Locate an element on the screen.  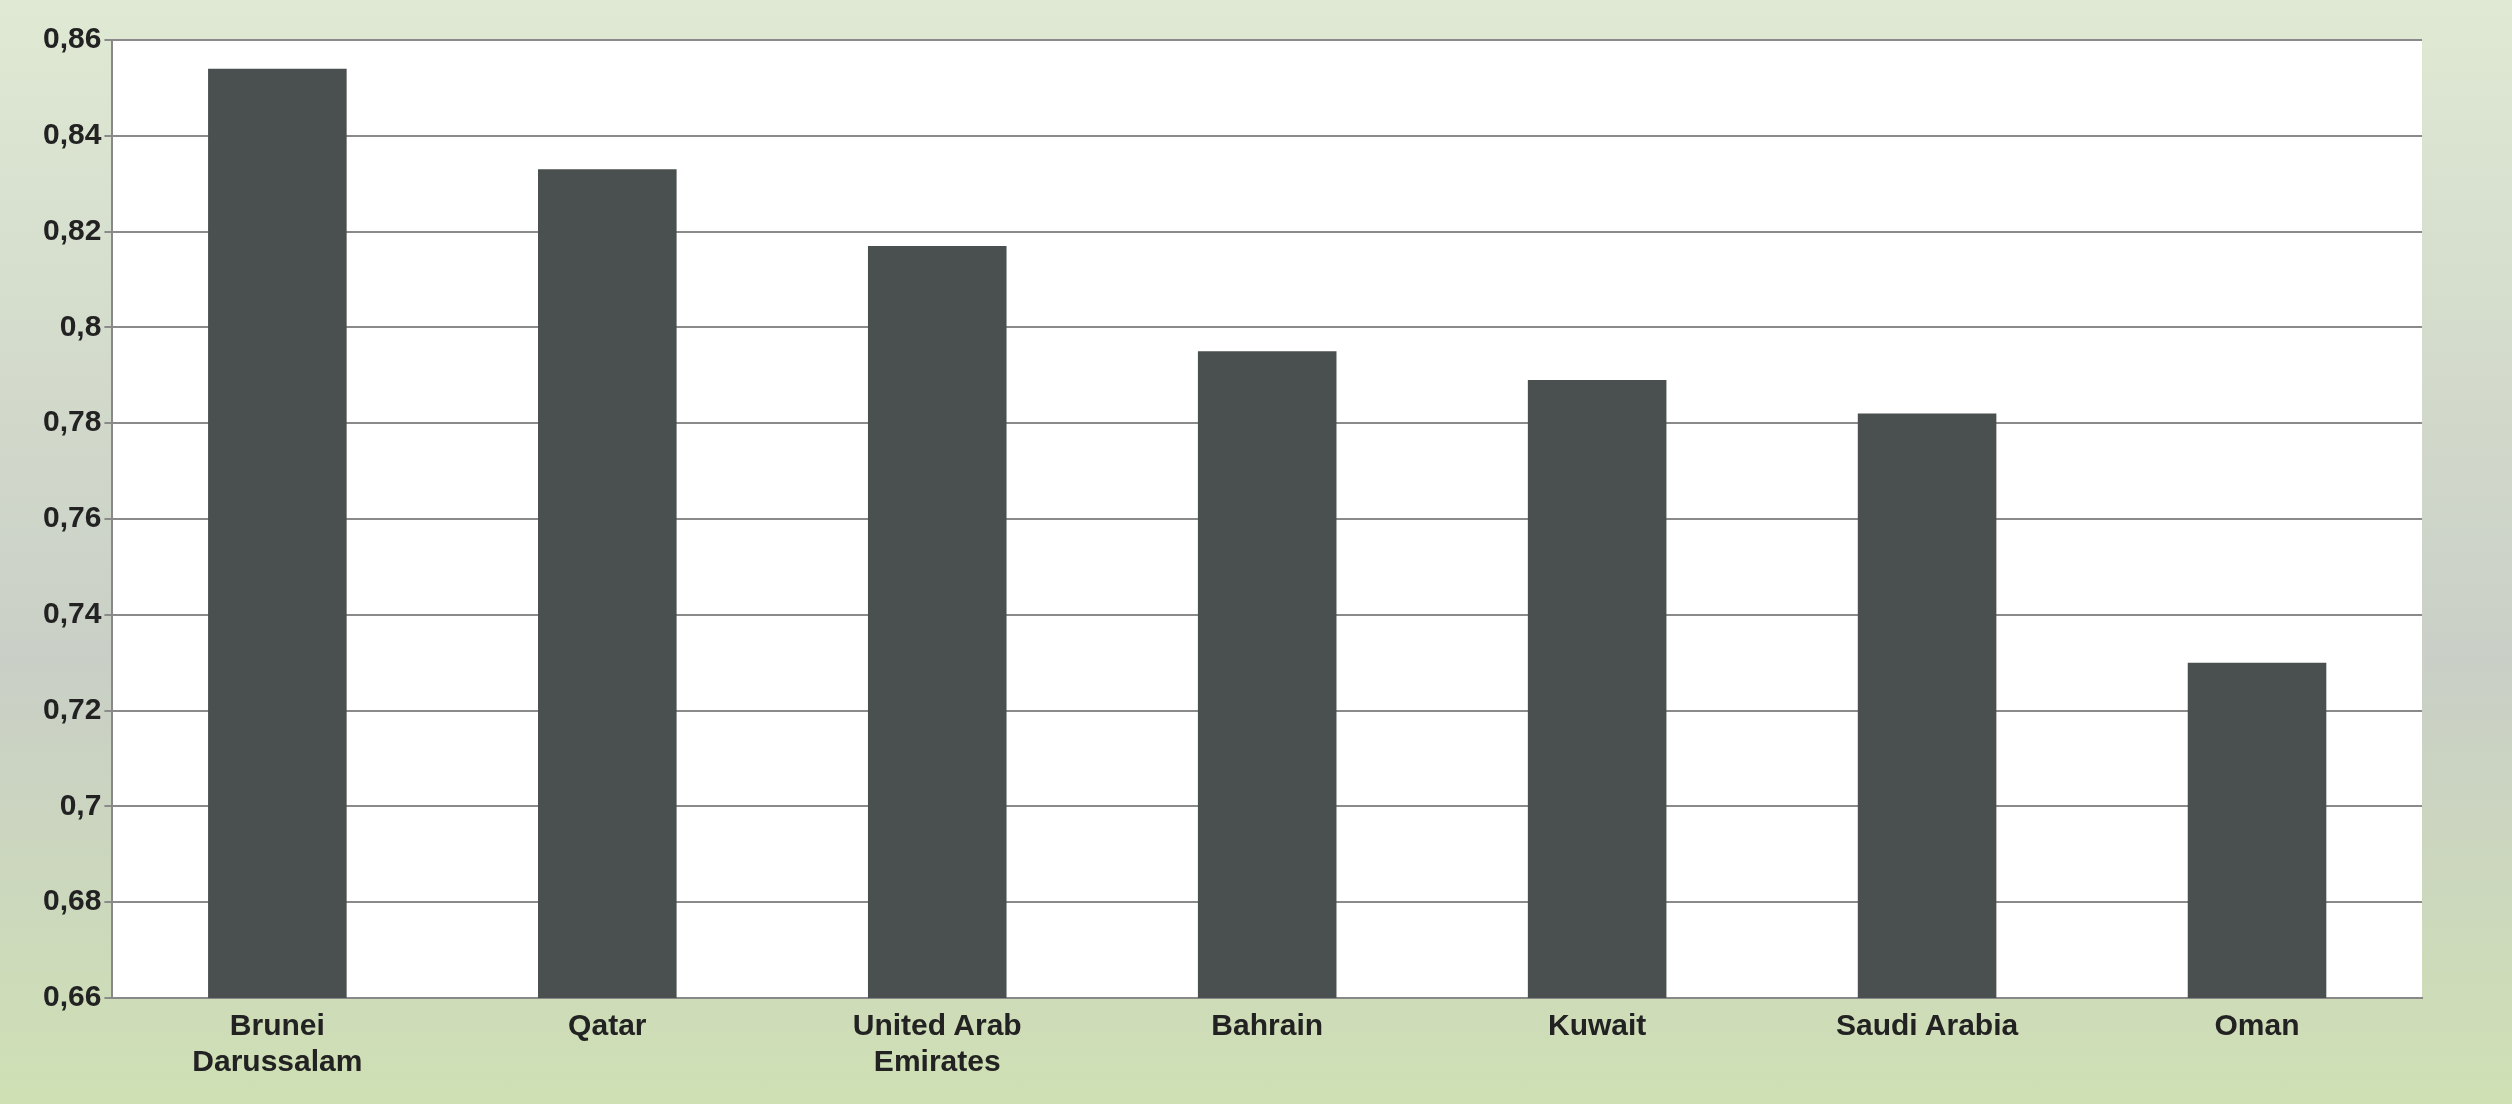
x-tick-label: Saudi Arabia is located at coordinates (1927, 1025).